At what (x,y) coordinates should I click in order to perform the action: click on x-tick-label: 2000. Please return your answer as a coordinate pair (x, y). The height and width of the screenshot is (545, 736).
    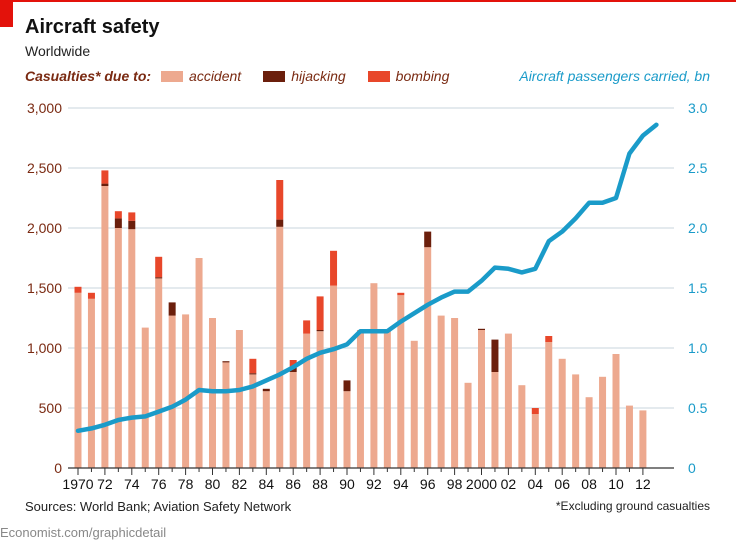
    Looking at the image, I should click on (481, 484).